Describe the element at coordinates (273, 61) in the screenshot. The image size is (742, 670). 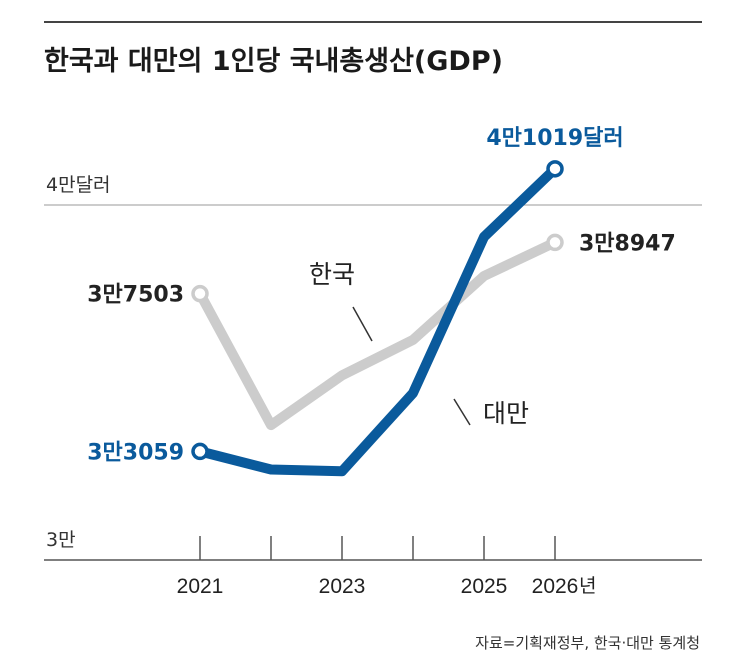
I see `chart-title: 한국과 대만의 1인당 국내총생산(GDP)` at that location.